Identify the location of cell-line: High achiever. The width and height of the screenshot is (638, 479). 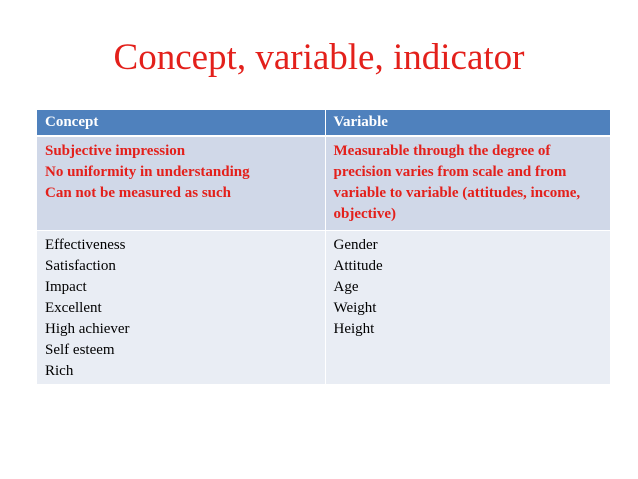
(87, 329).